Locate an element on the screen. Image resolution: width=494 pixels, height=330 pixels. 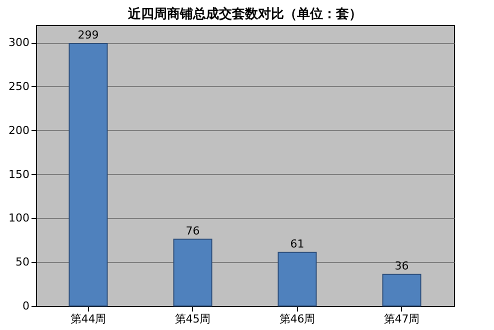
data-label: 299 is located at coordinates (88, 35).